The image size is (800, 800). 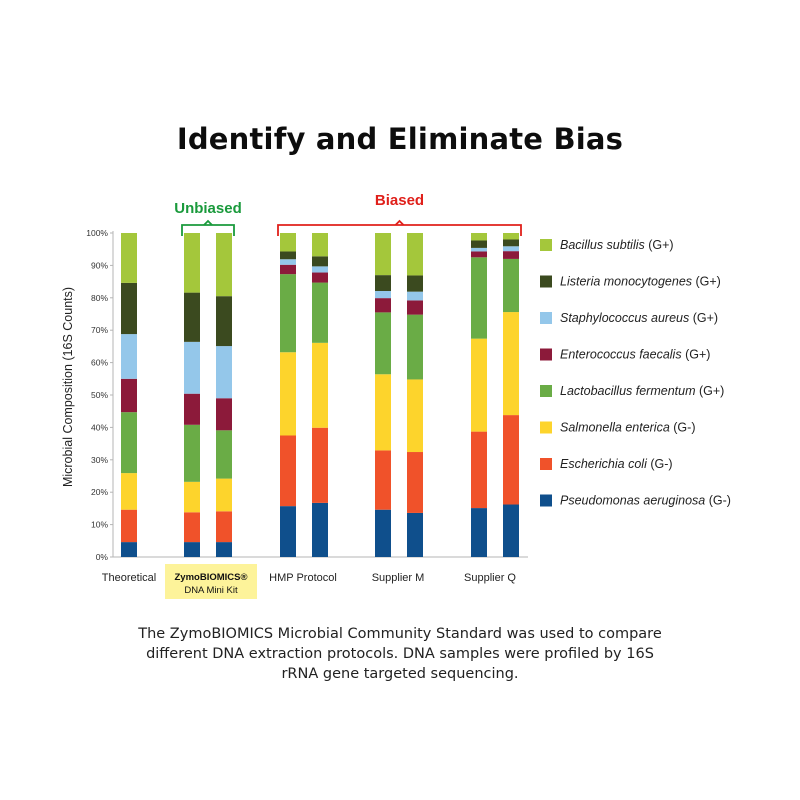 What do you see at coordinates (490, 578) in the screenshot?
I see `x-group-label: Supplier Q` at bounding box center [490, 578].